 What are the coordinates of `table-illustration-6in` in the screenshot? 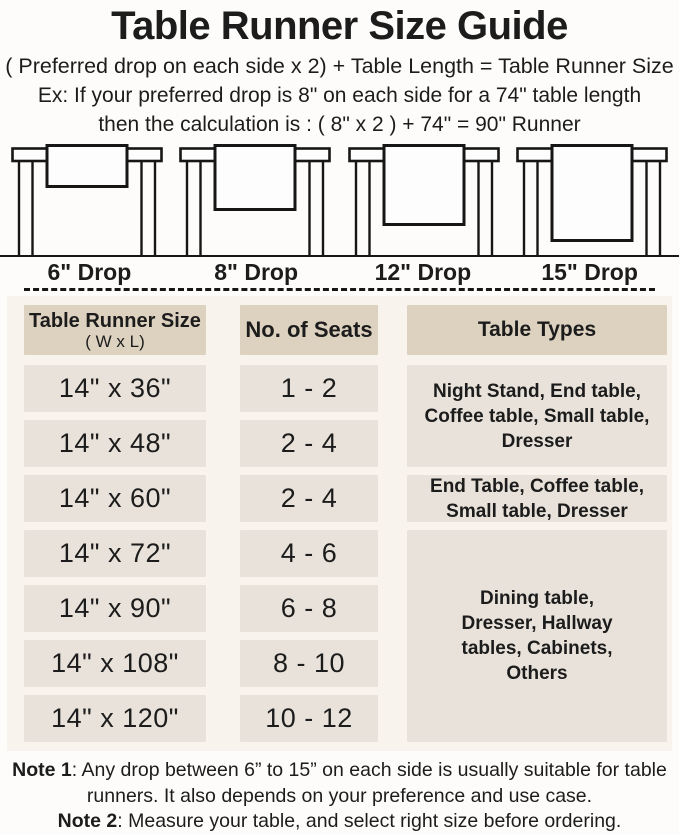 It's located at (87, 201).